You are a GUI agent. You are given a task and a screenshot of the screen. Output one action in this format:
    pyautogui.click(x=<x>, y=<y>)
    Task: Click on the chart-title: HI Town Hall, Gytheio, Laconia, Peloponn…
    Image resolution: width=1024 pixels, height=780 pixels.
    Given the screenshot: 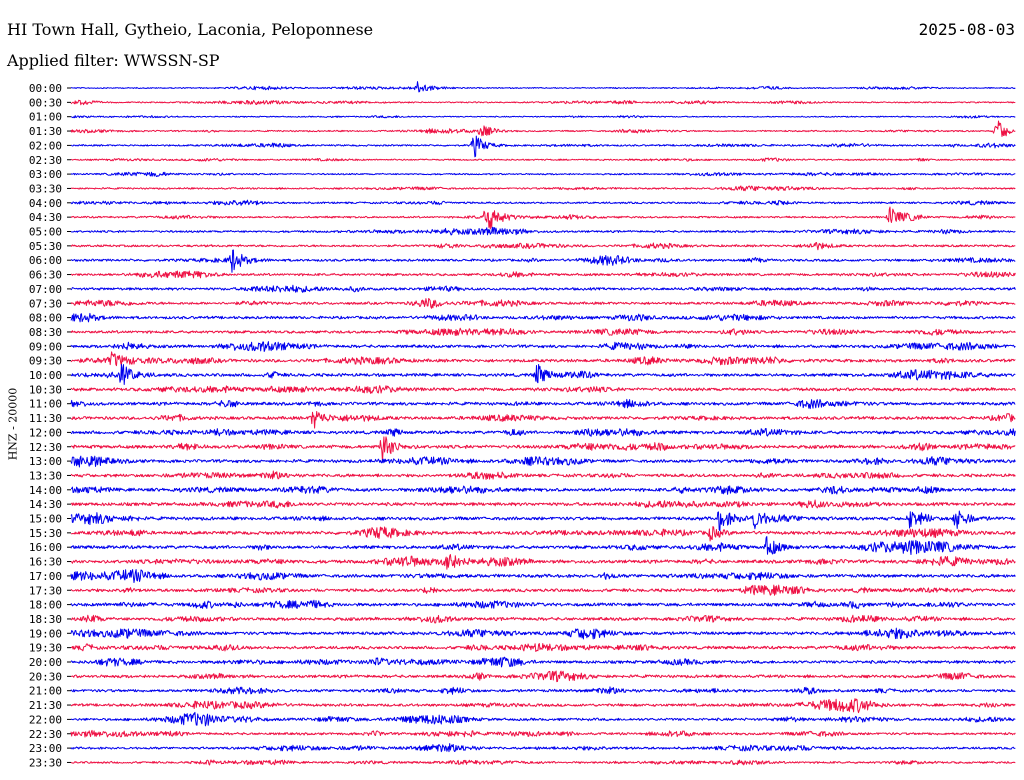 What is the action you would take?
    pyautogui.click(x=190, y=29)
    